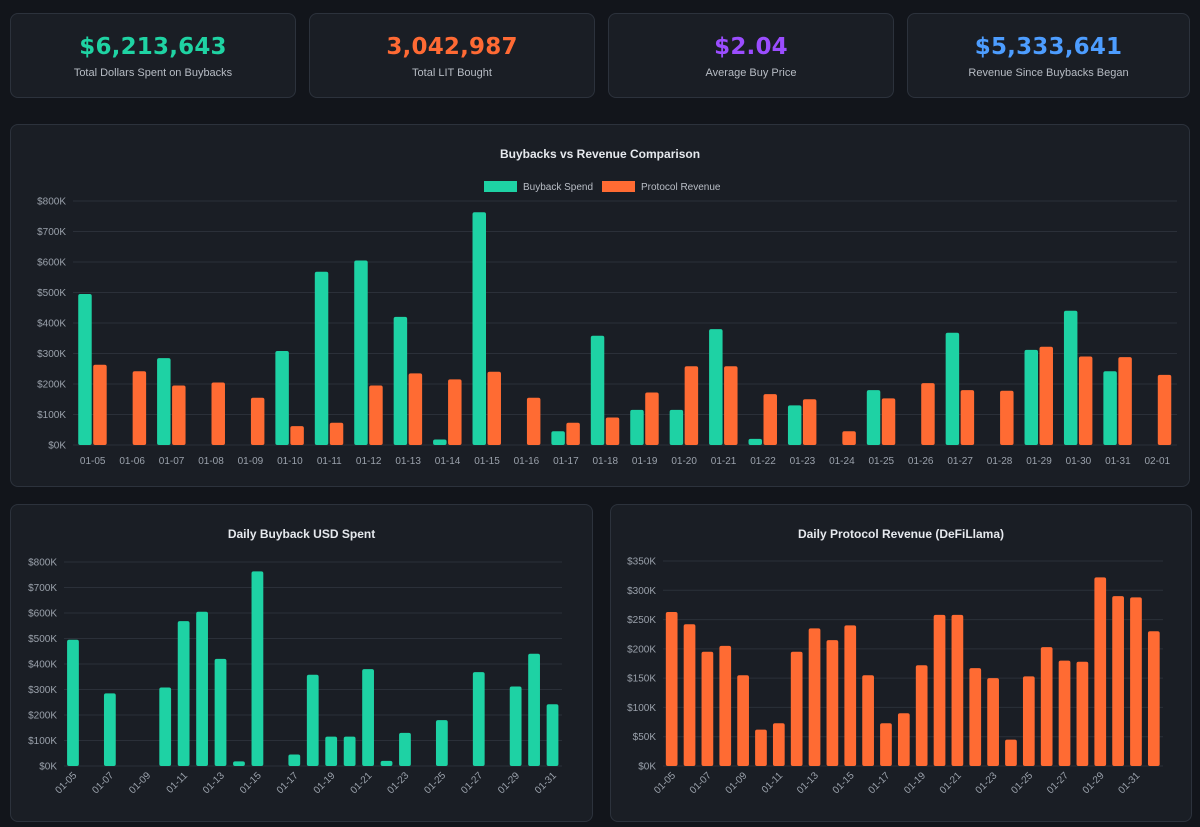 The height and width of the screenshot is (827, 1200). I want to click on y-tick-label: $700K, so click(42, 588).